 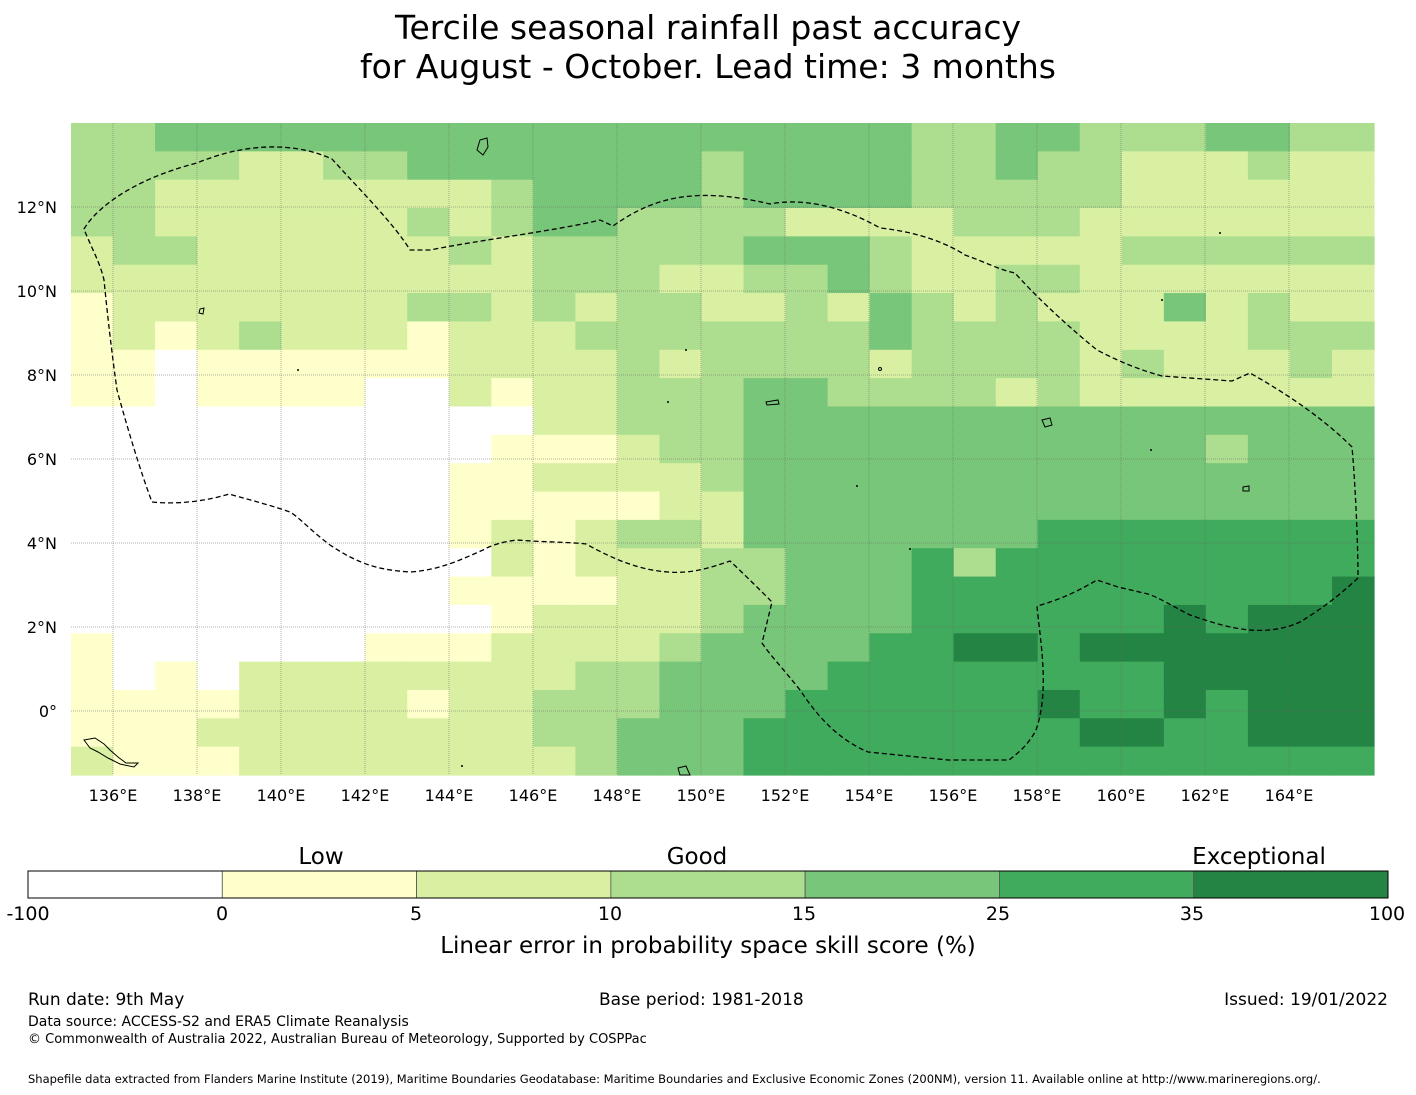 What do you see at coordinates (708, 884) in the screenshot?
I see `colorbar-frame` at bounding box center [708, 884].